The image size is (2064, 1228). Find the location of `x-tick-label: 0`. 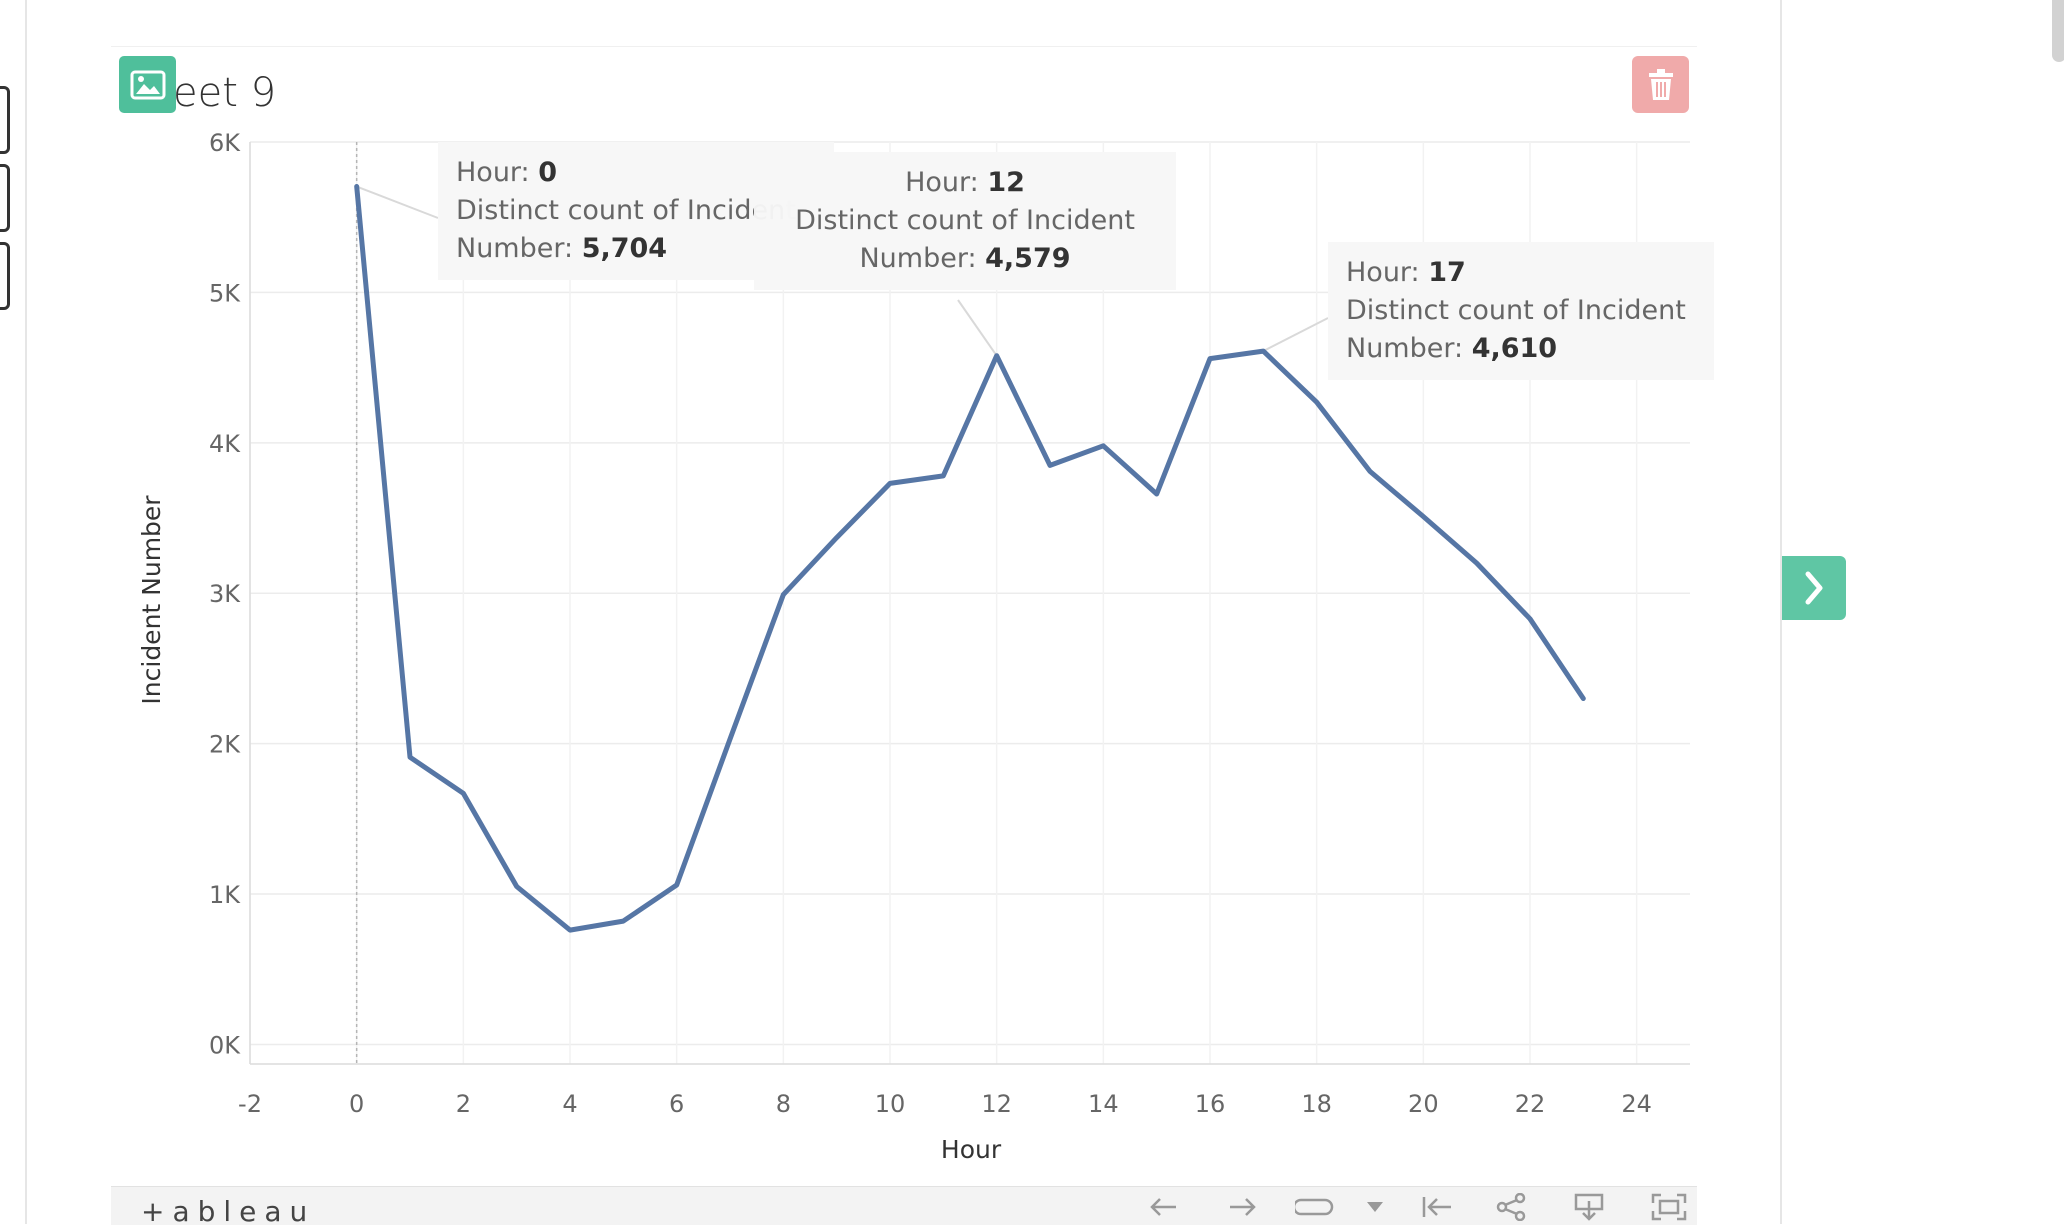

x-tick-label: 0 is located at coordinates (356, 1104).